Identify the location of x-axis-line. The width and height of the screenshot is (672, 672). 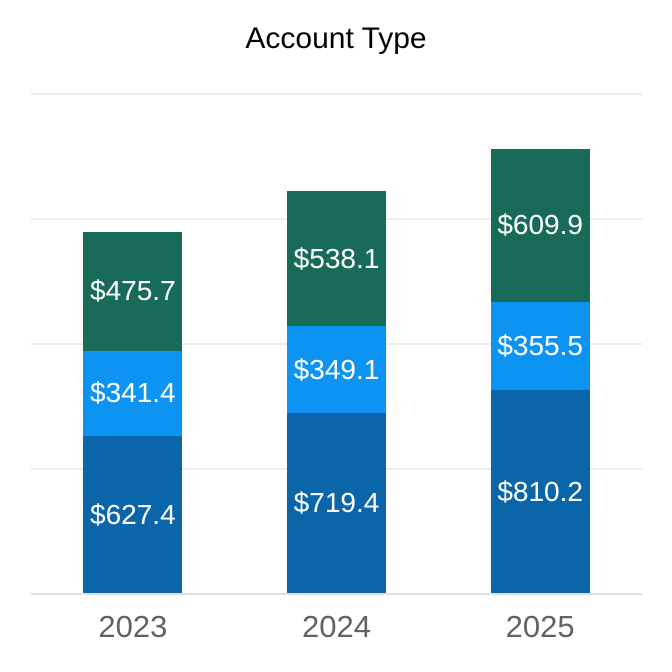
(336, 594).